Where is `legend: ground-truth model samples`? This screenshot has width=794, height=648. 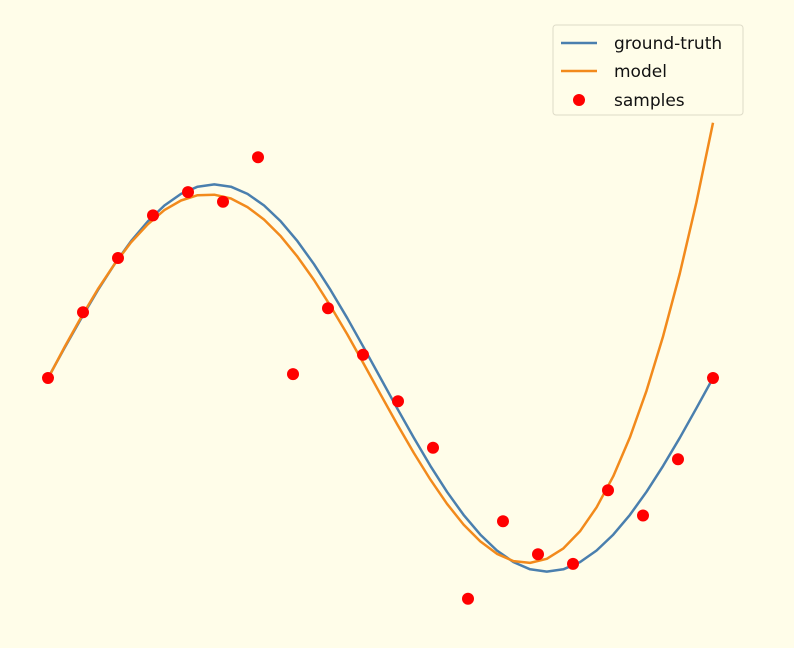 legend: ground-truth model samples is located at coordinates (648, 70).